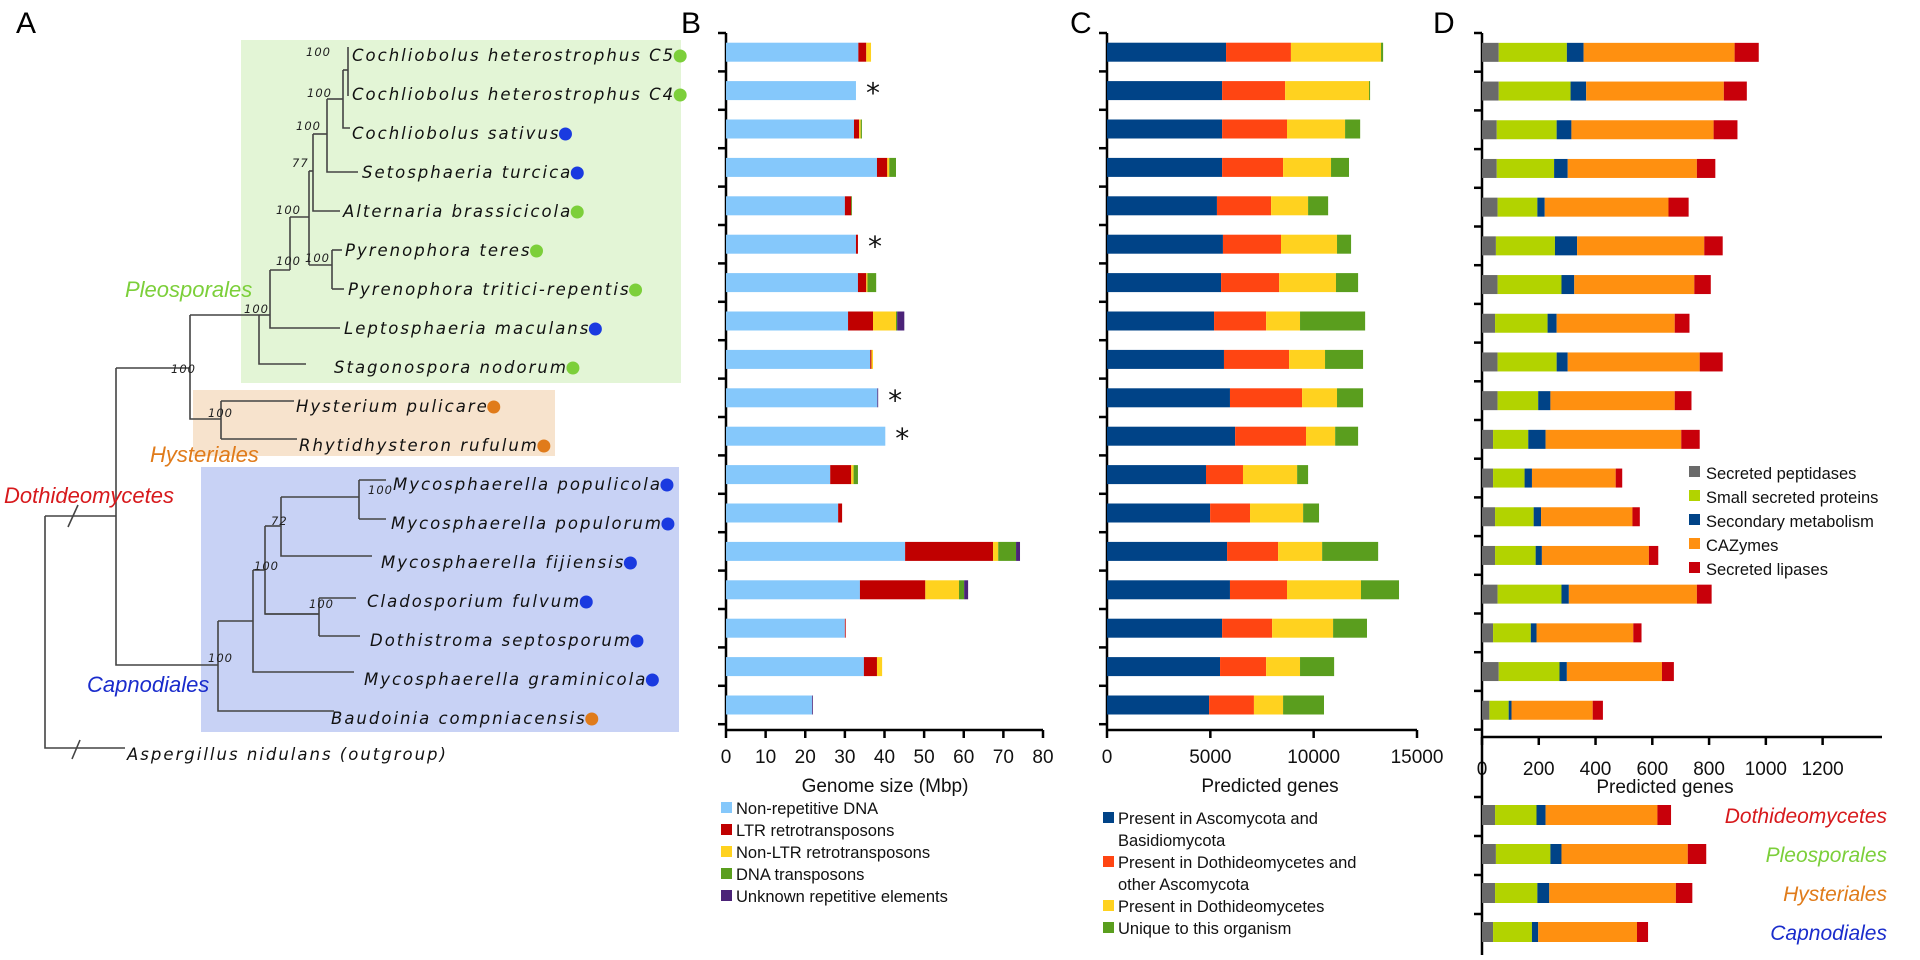 The height and width of the screenshot is (960, 1920). Describe the element at coordinates (1792, 498) in the screenshot. I see `legend-label: Small secreted proteins` at that location.